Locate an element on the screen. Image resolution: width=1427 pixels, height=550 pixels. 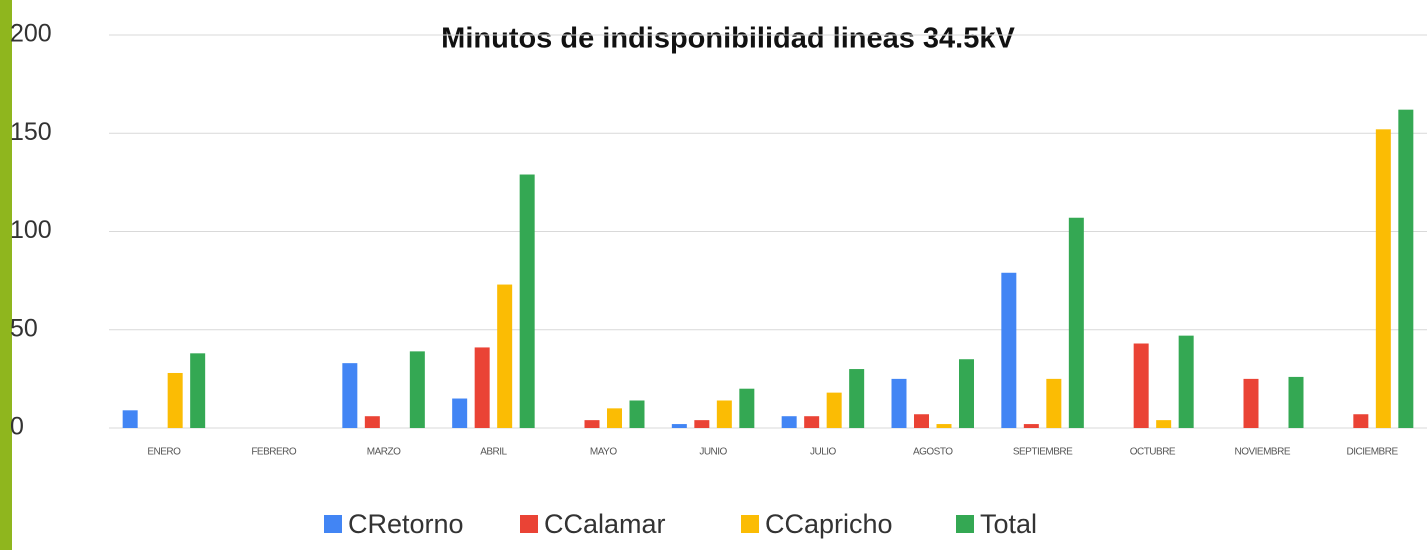
x-tick-label: SEPTIEMBRE is located at coordinates (1043, 452).